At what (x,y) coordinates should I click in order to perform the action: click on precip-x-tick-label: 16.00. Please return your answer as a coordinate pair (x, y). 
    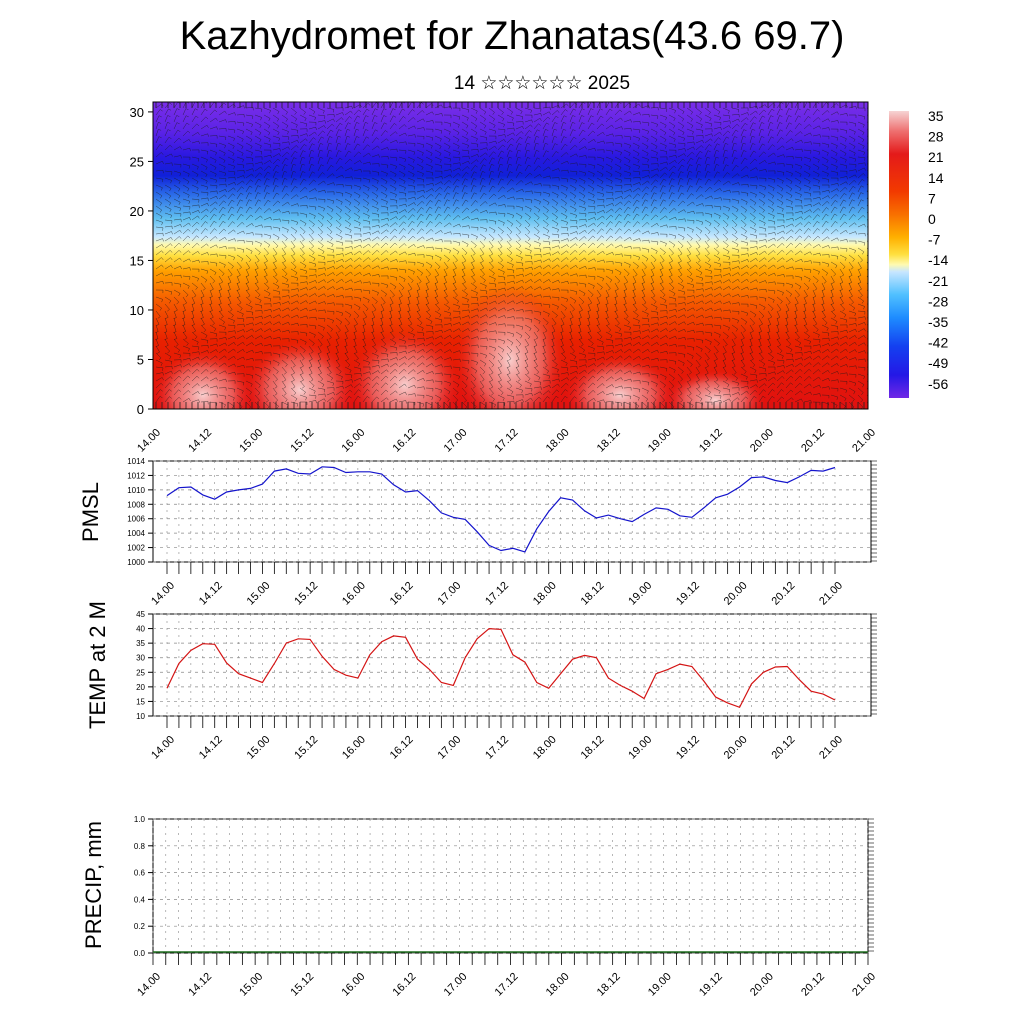
    Looking at the image, I should click on (353, 985).